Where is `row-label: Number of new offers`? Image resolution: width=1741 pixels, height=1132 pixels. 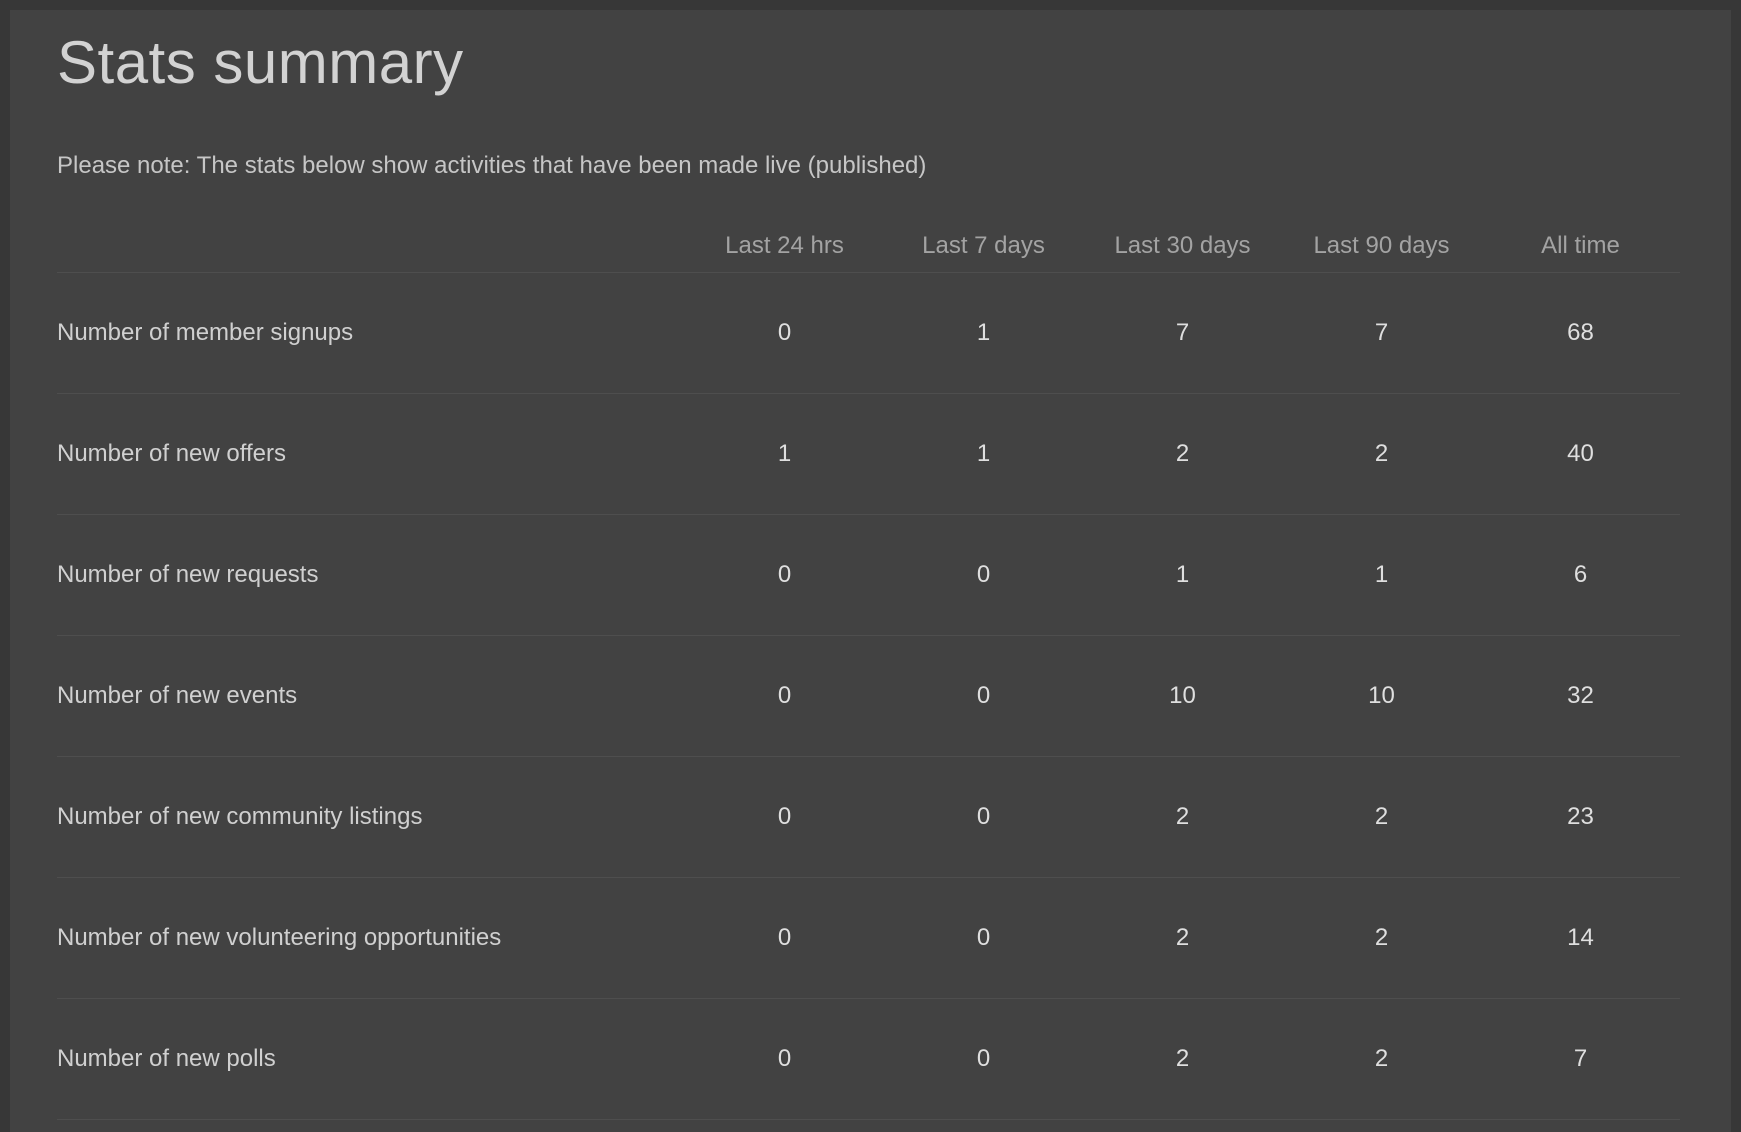
row-label: Number of new offers is located at coordinates (371, 454).